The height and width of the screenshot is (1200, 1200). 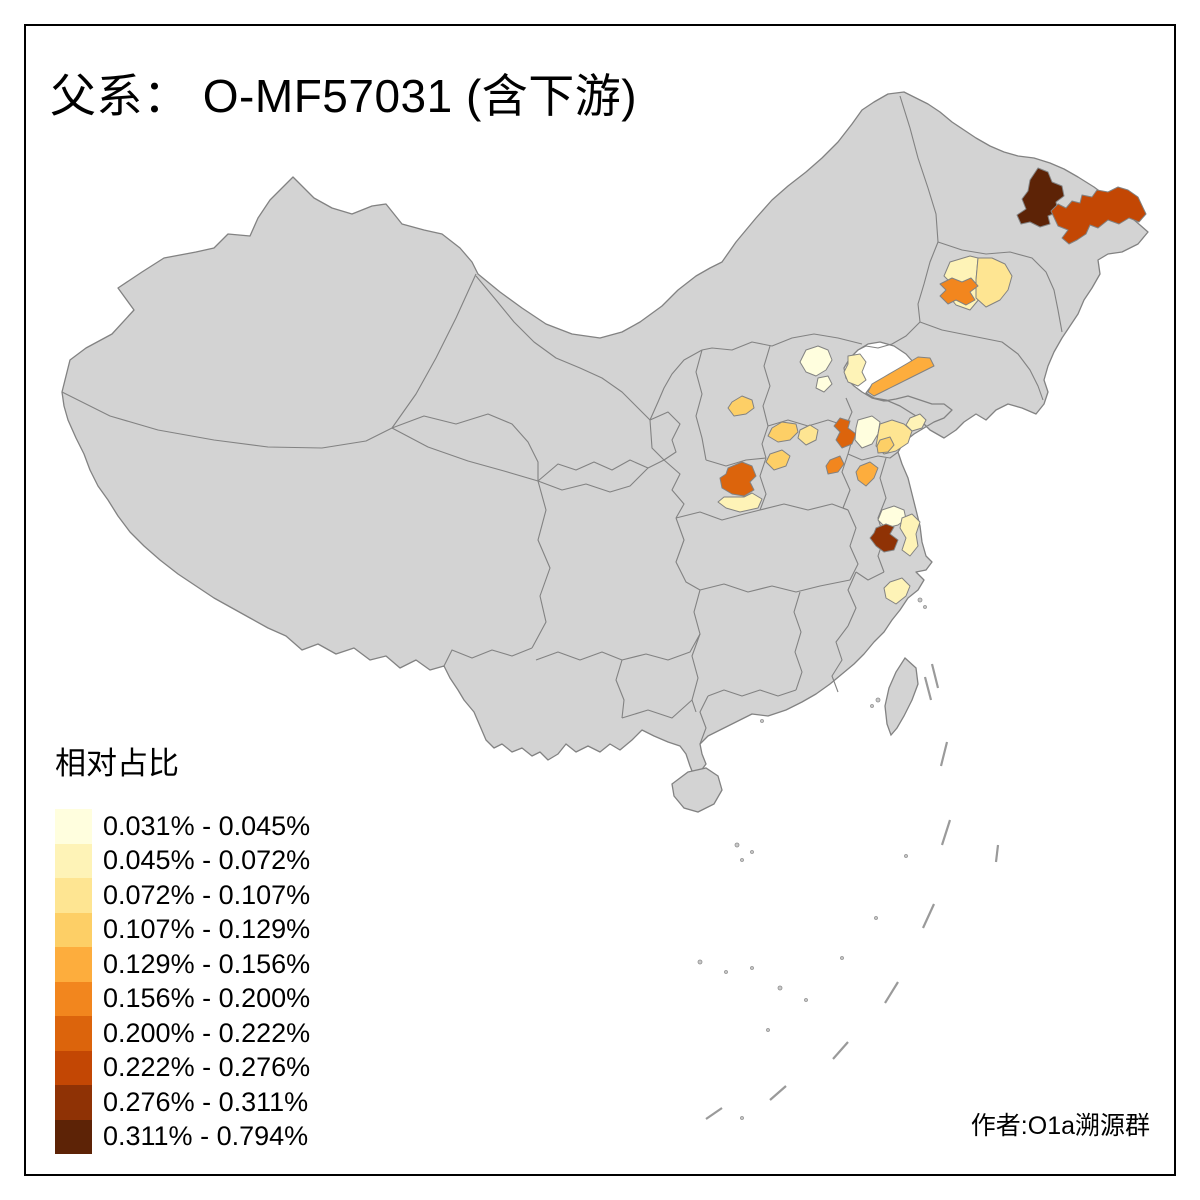 I want to click on legend-label: 0.222% - 0.276%, so click(x=207, y=1067).